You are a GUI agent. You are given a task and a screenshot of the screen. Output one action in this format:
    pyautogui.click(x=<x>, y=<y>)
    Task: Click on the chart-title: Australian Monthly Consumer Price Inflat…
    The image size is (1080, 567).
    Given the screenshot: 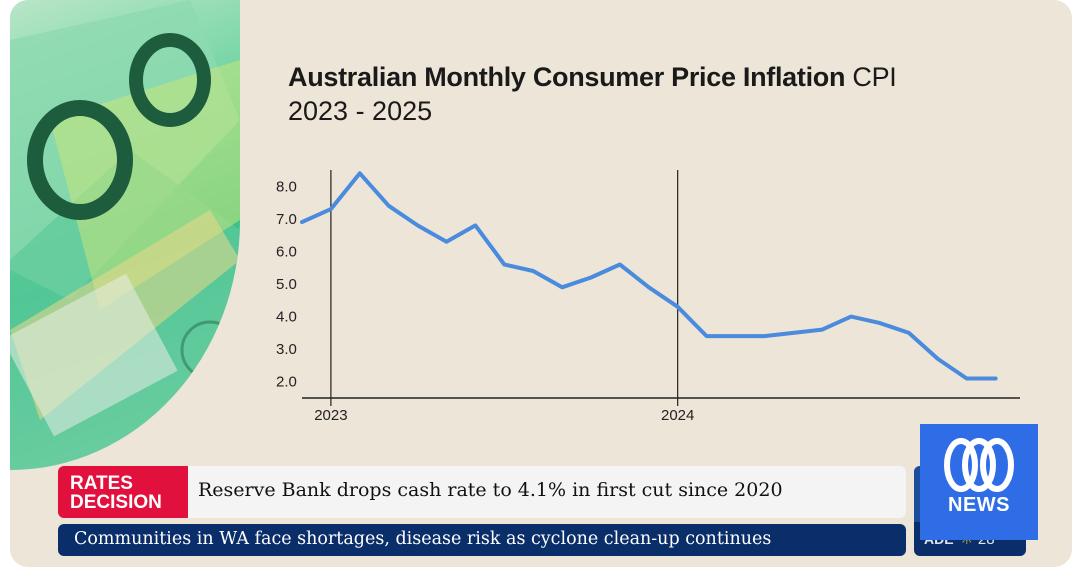 What is the action you would take?
    pyautogui.click(x=592, y=77)
    